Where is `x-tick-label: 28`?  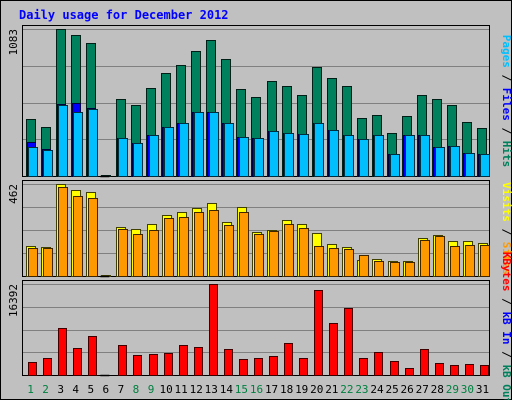 x-tick-label: 28 is located at coordinates (437, 389).